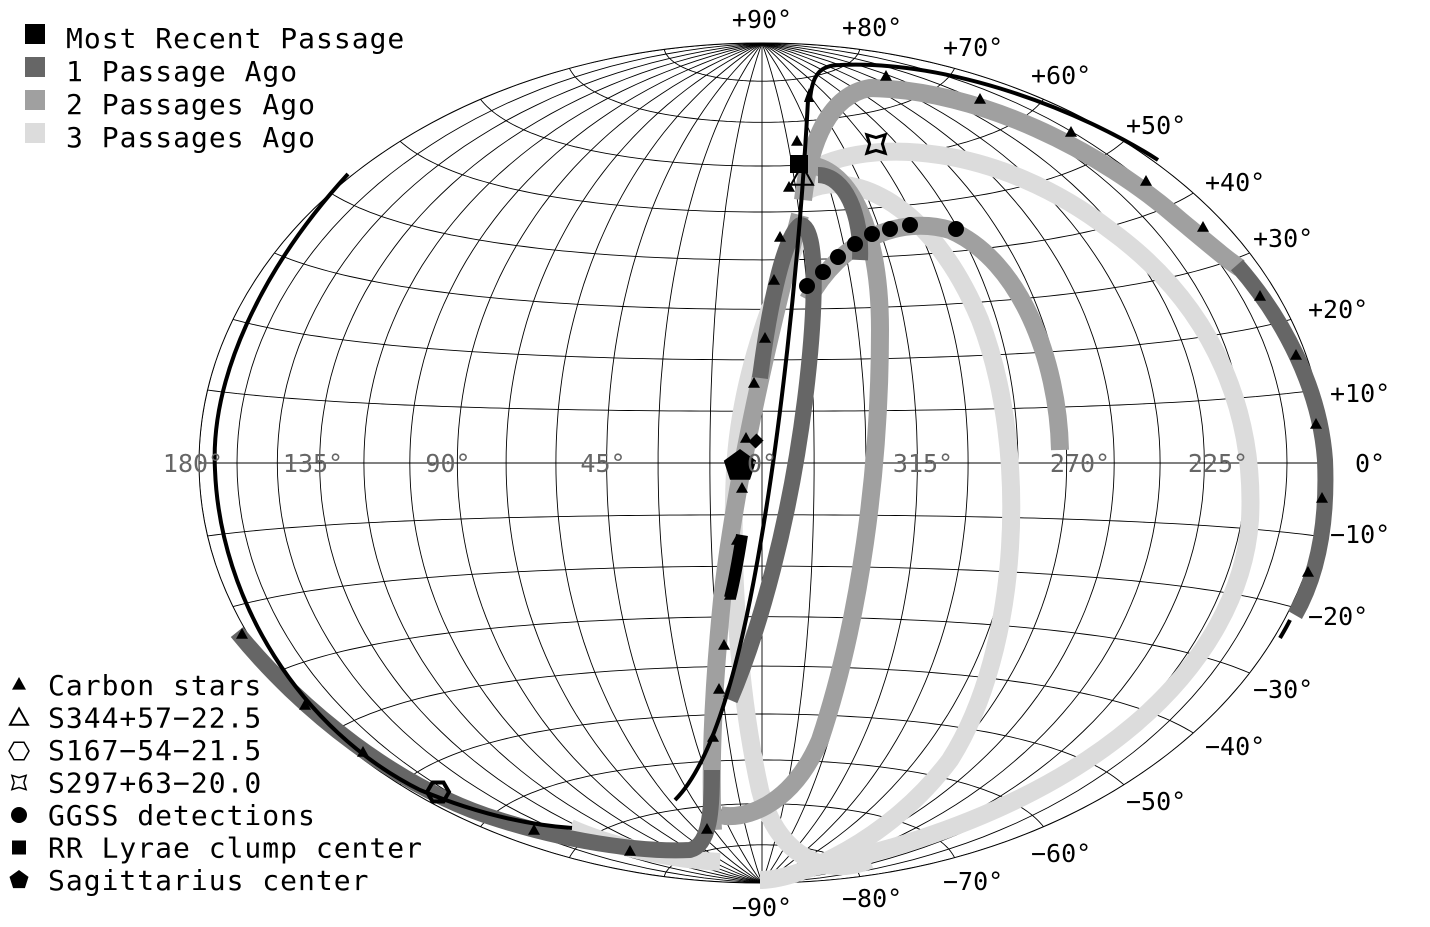 Image resolution: width=1430 pixels, height=927 pixels. I want to click on track-2-passages-ago-inner, so click(934, 333).